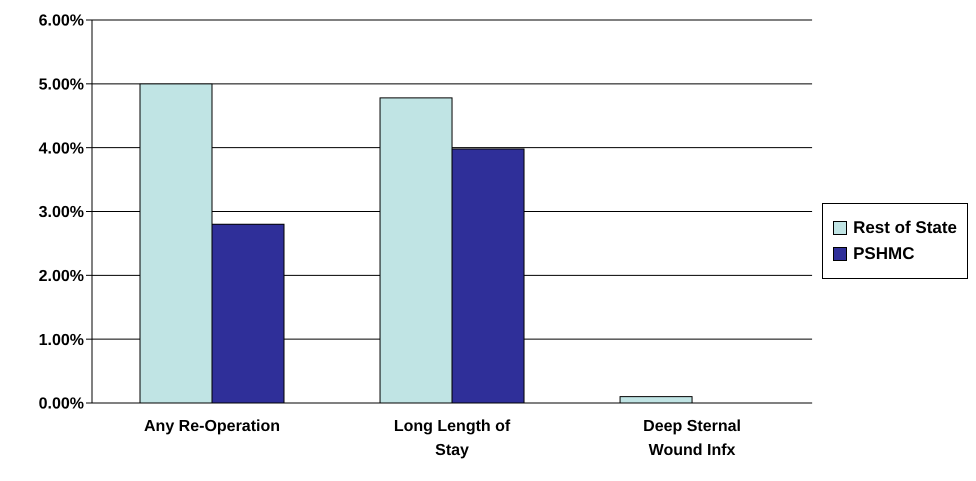 This screenshot has height=481, width=976. I want to click on y-tick-label: 1.00%, so click(61, 340).